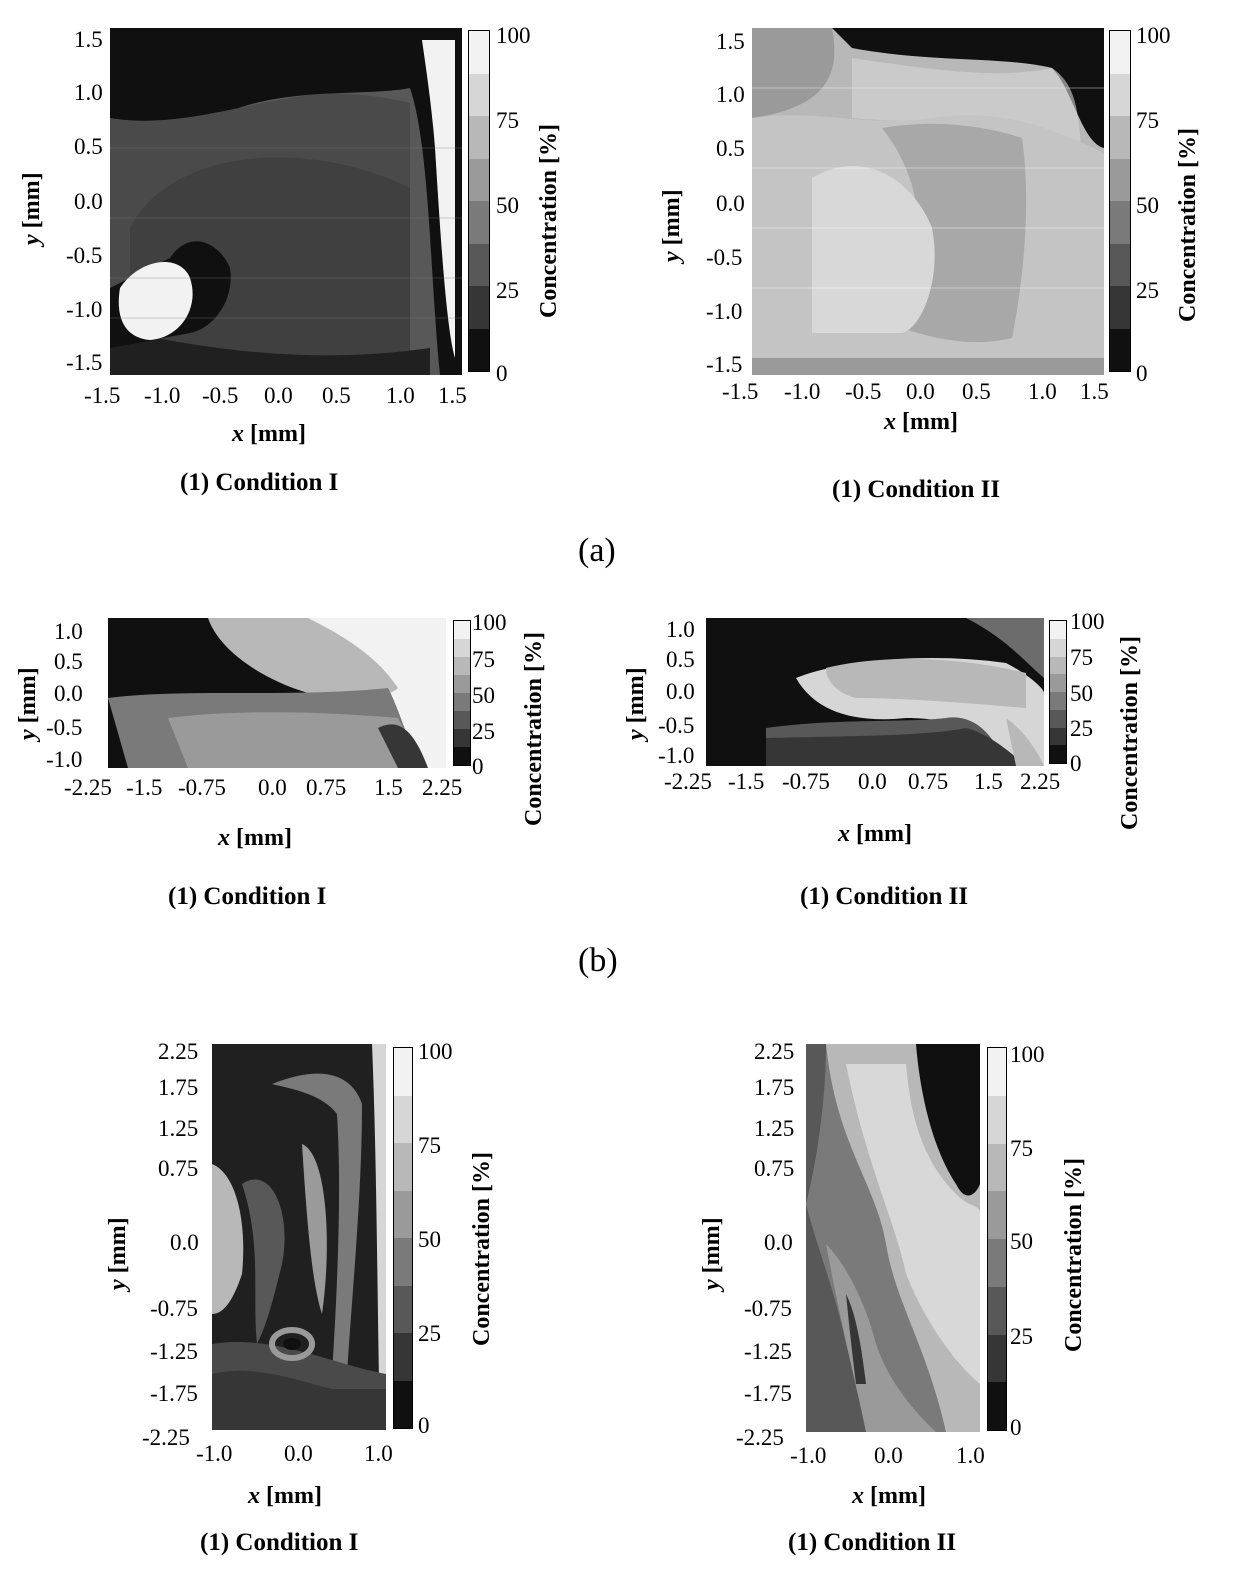 Image resolution: width=1250 pixels, height=1590 pixels. Describe the element at coordinates (1040, 781) in the screenshot. I see `x-tick: 2.25` at that location.